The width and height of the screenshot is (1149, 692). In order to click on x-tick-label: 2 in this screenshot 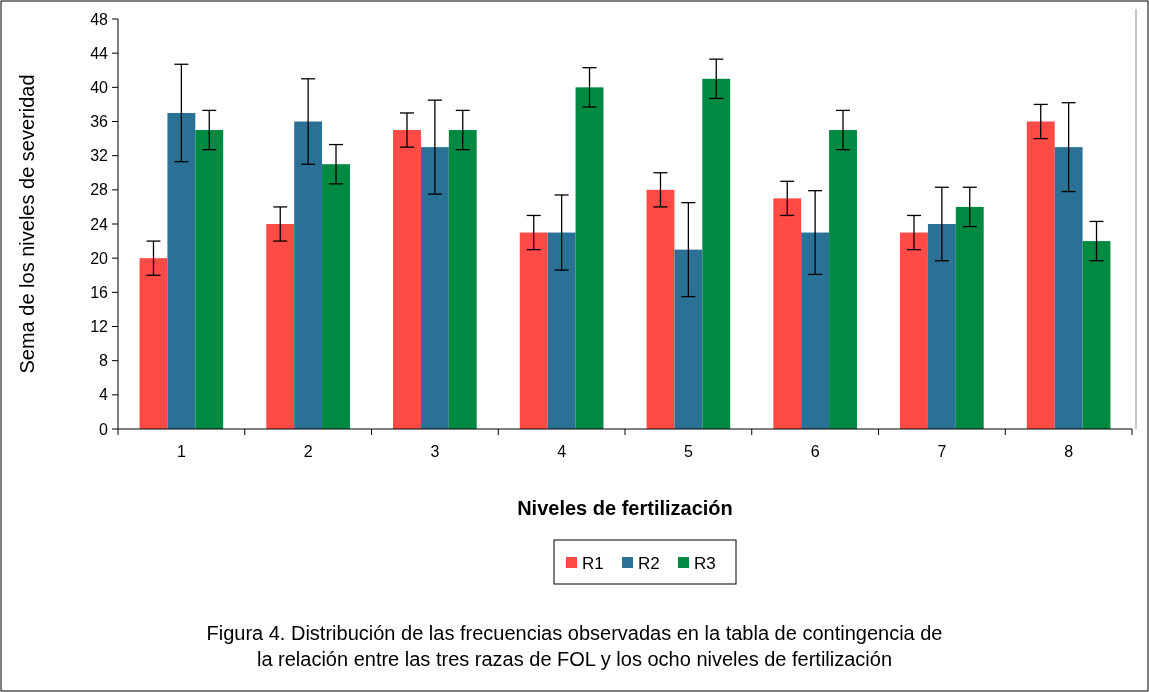, I will do `click(308, 451)`.